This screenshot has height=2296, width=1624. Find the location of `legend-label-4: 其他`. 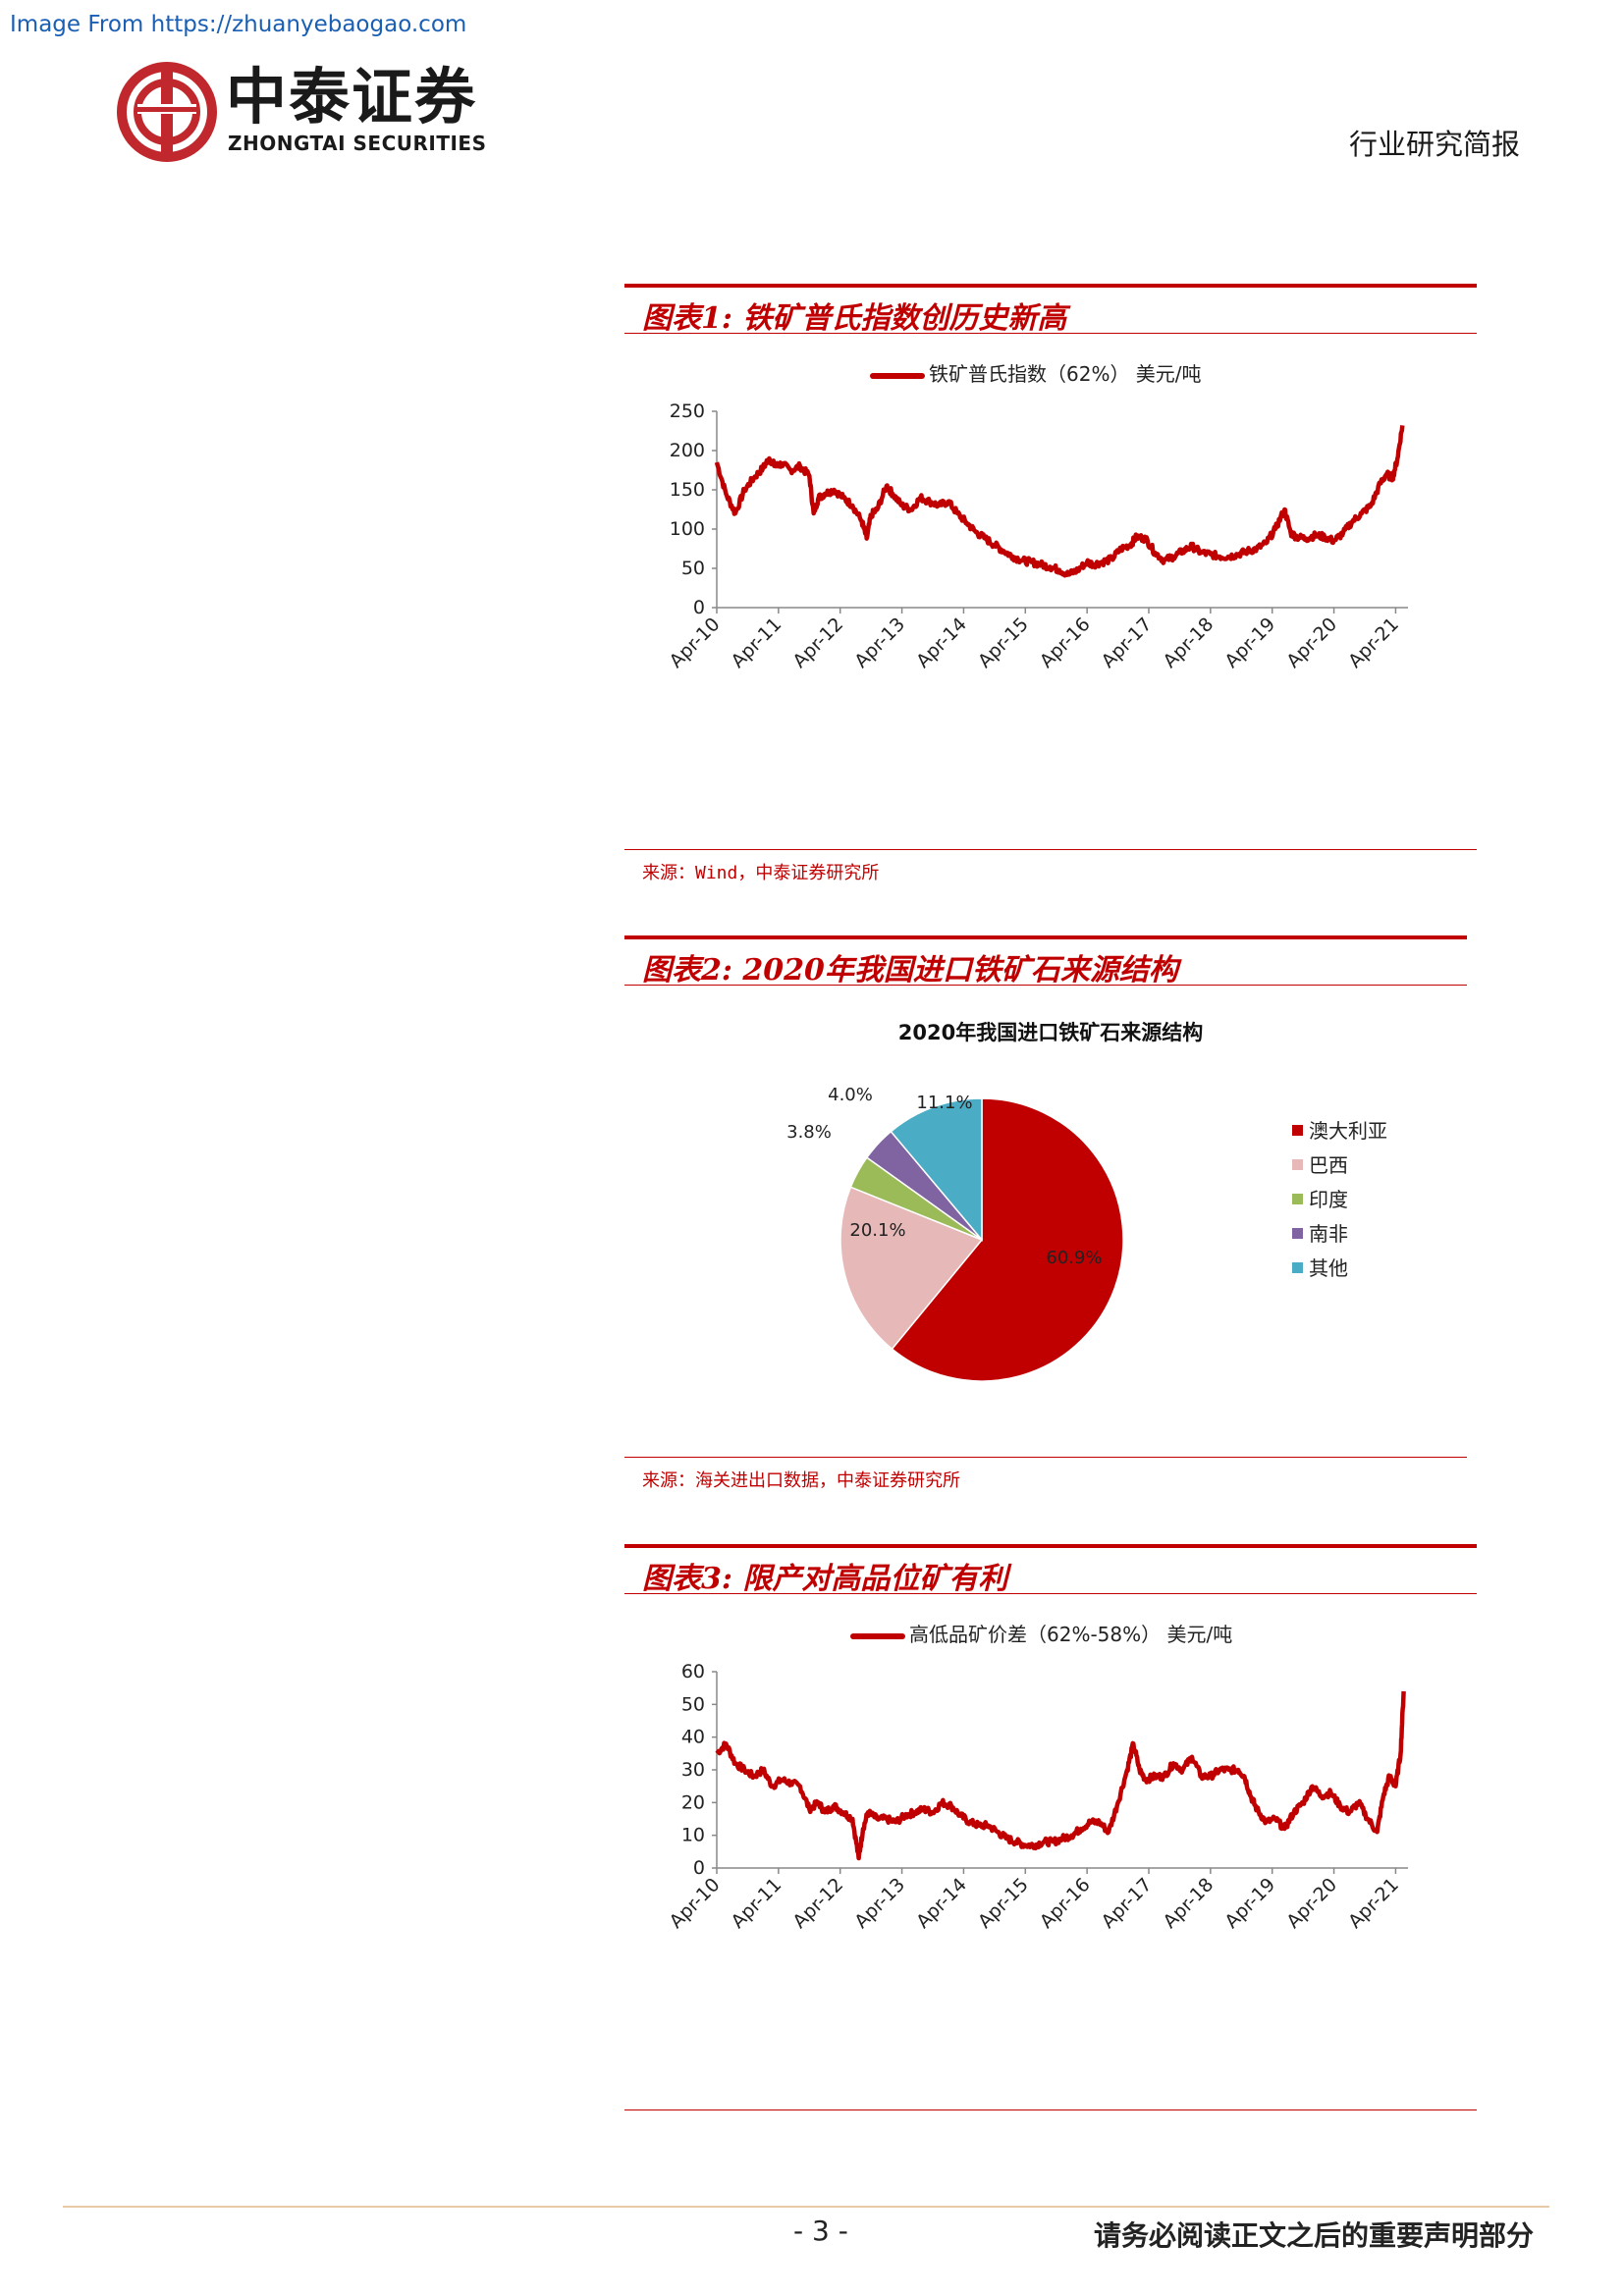

legend-label-4: 其他 is located at coordinates (1328, 1268).